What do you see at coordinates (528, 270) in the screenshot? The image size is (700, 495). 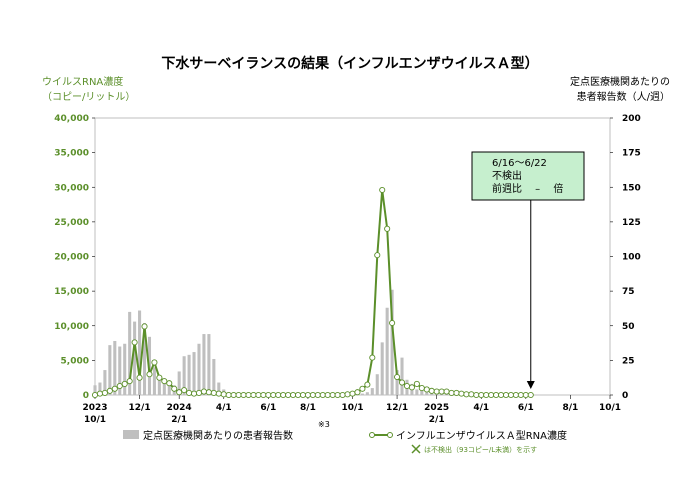 I see `annotation: 6/16～6/22 不検出 前週比 – 倍` at bounding box center [528, 270].